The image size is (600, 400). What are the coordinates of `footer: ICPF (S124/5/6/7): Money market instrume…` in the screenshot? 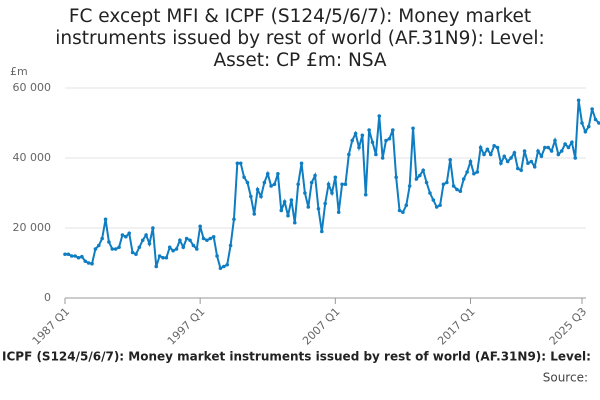 It's located at (296, 357).